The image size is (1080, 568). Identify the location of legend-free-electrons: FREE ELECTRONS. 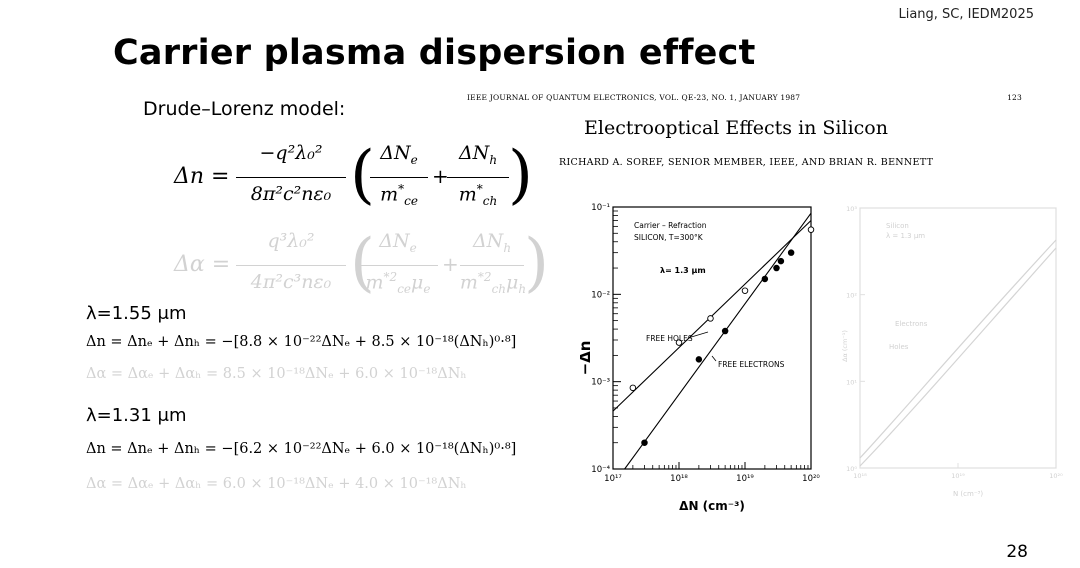
(751, 364).